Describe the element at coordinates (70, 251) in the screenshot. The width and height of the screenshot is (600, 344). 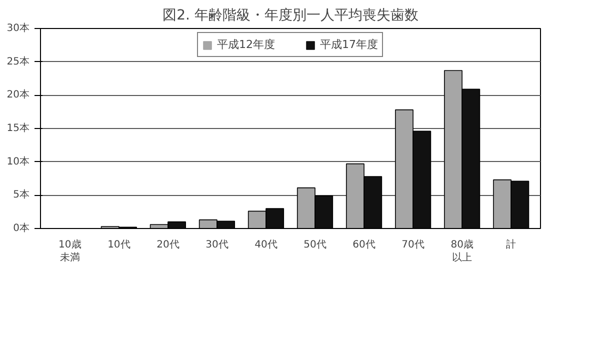
I see `x-tick-label: 10歳未満` at that location.